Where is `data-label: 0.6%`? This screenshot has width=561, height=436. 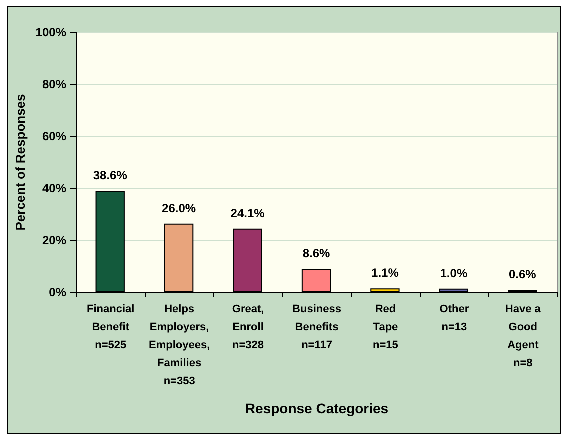
data-label: 0.6% is located at coordinates (522, 274).